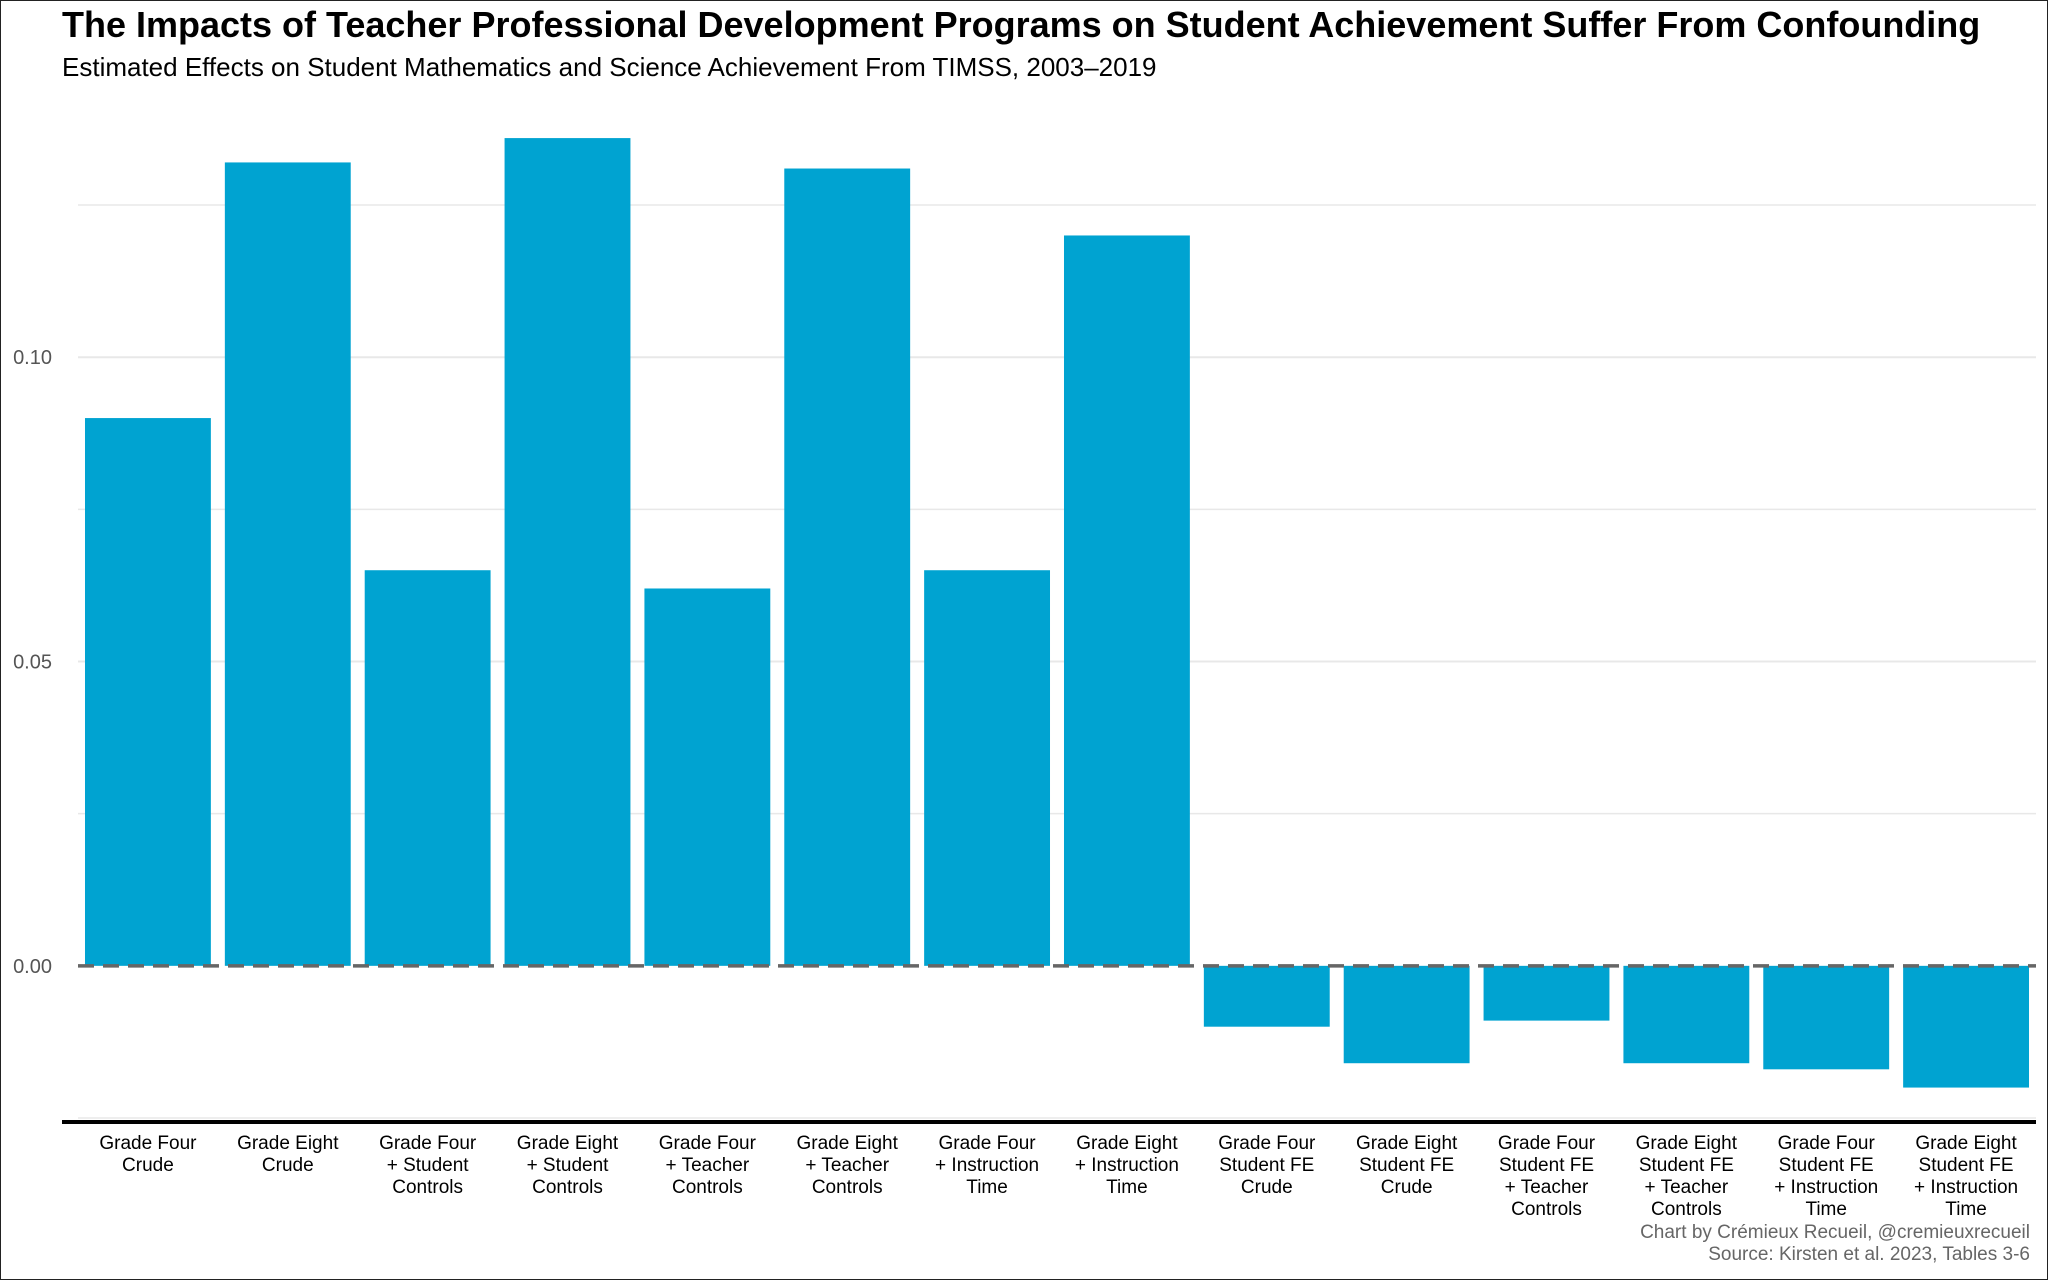 The height and width of the screenshot is (1280, 2048). What do you see at coordinates (1547, 1176) in the screenshot?
I see `x-tick-label-10: Grade Four Student FE + Teacher Controls` at bounding box center [1547, 1176].